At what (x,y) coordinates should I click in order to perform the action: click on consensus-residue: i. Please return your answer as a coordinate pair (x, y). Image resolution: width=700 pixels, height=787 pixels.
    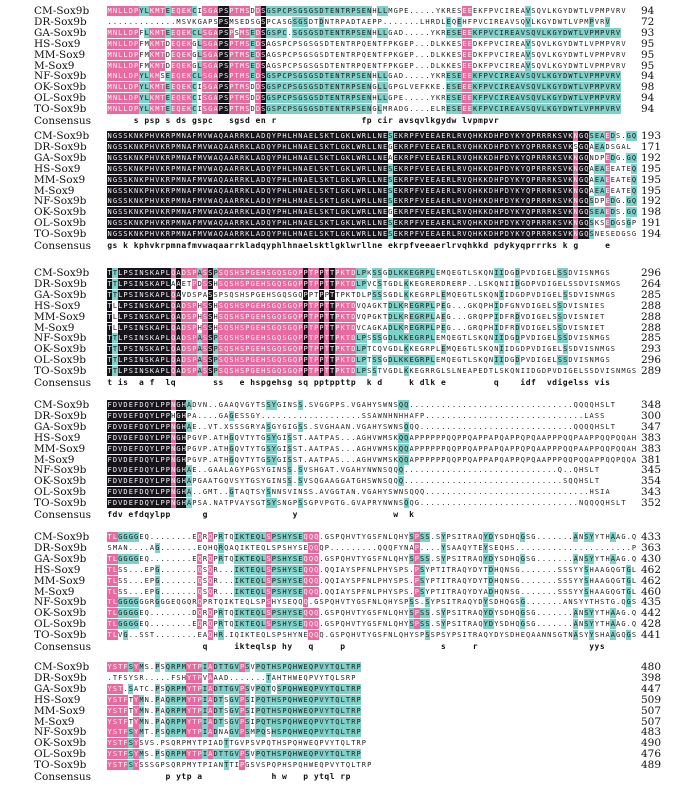
    Looking at the image, I should click on (560, 382).